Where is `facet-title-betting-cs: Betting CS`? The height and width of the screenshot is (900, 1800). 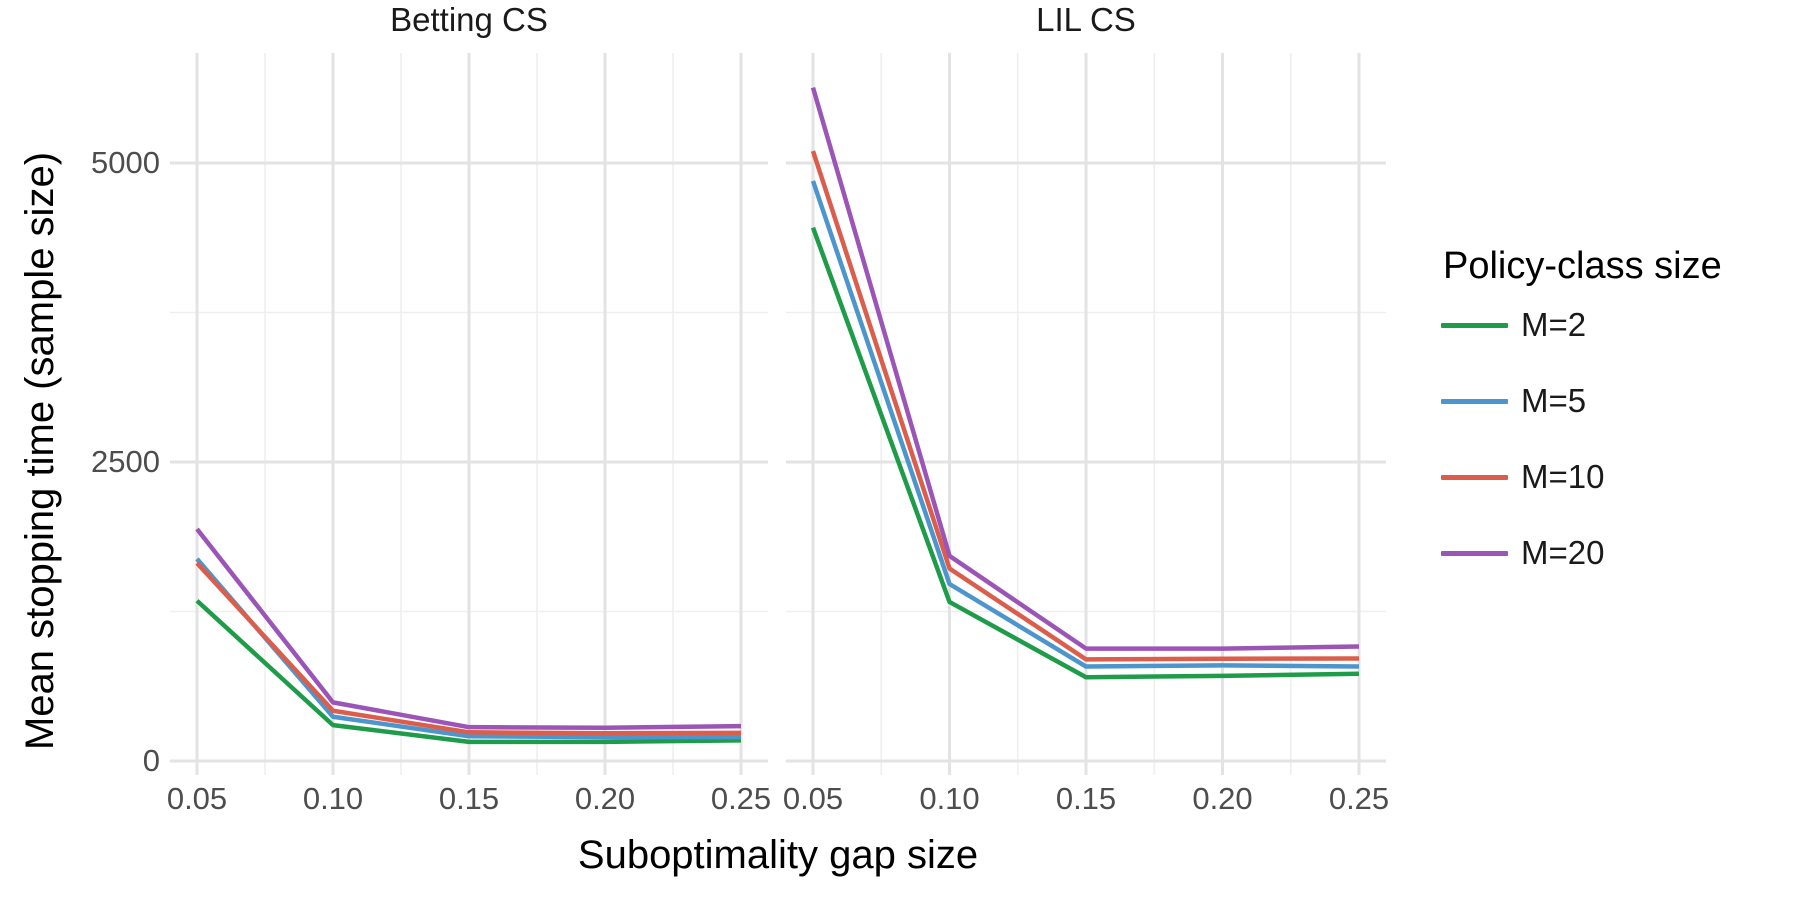 facet-title-betting-cs: Betting CS is located at coordinates (469, 19).